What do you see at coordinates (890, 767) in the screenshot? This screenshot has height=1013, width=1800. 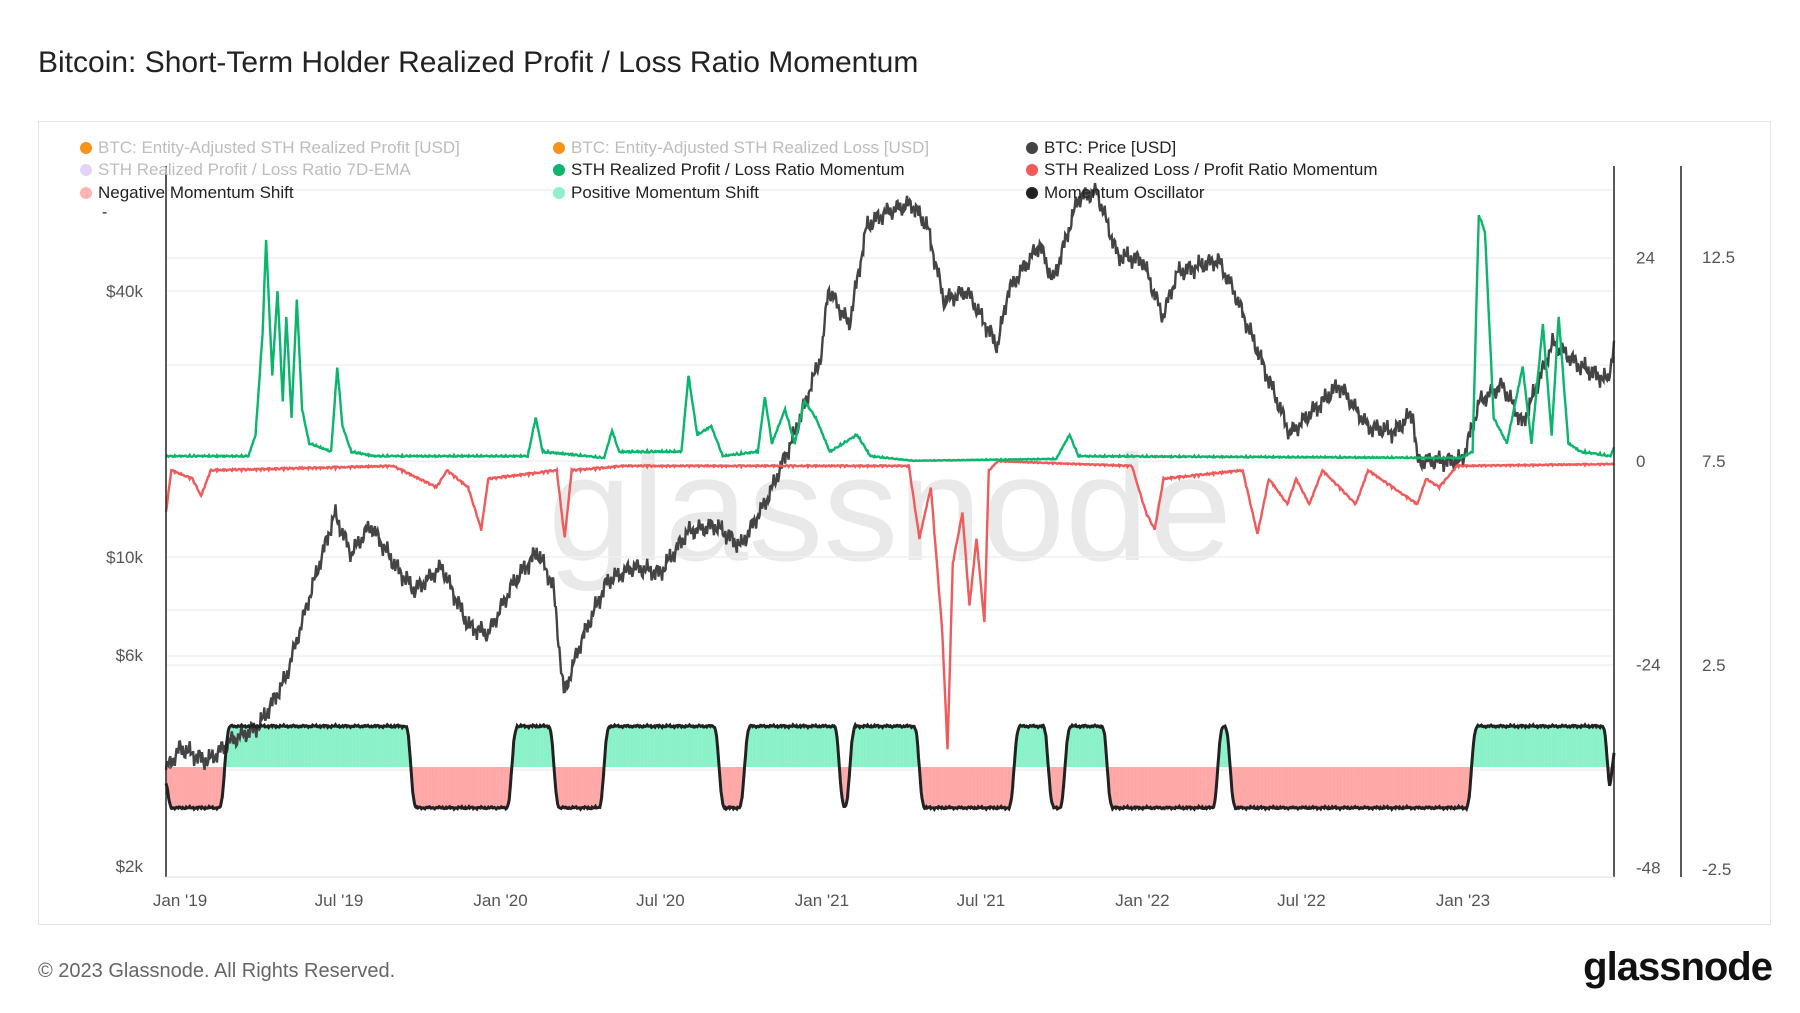 I see `momentum-oscillator-line` at bounding box center [890, 767].